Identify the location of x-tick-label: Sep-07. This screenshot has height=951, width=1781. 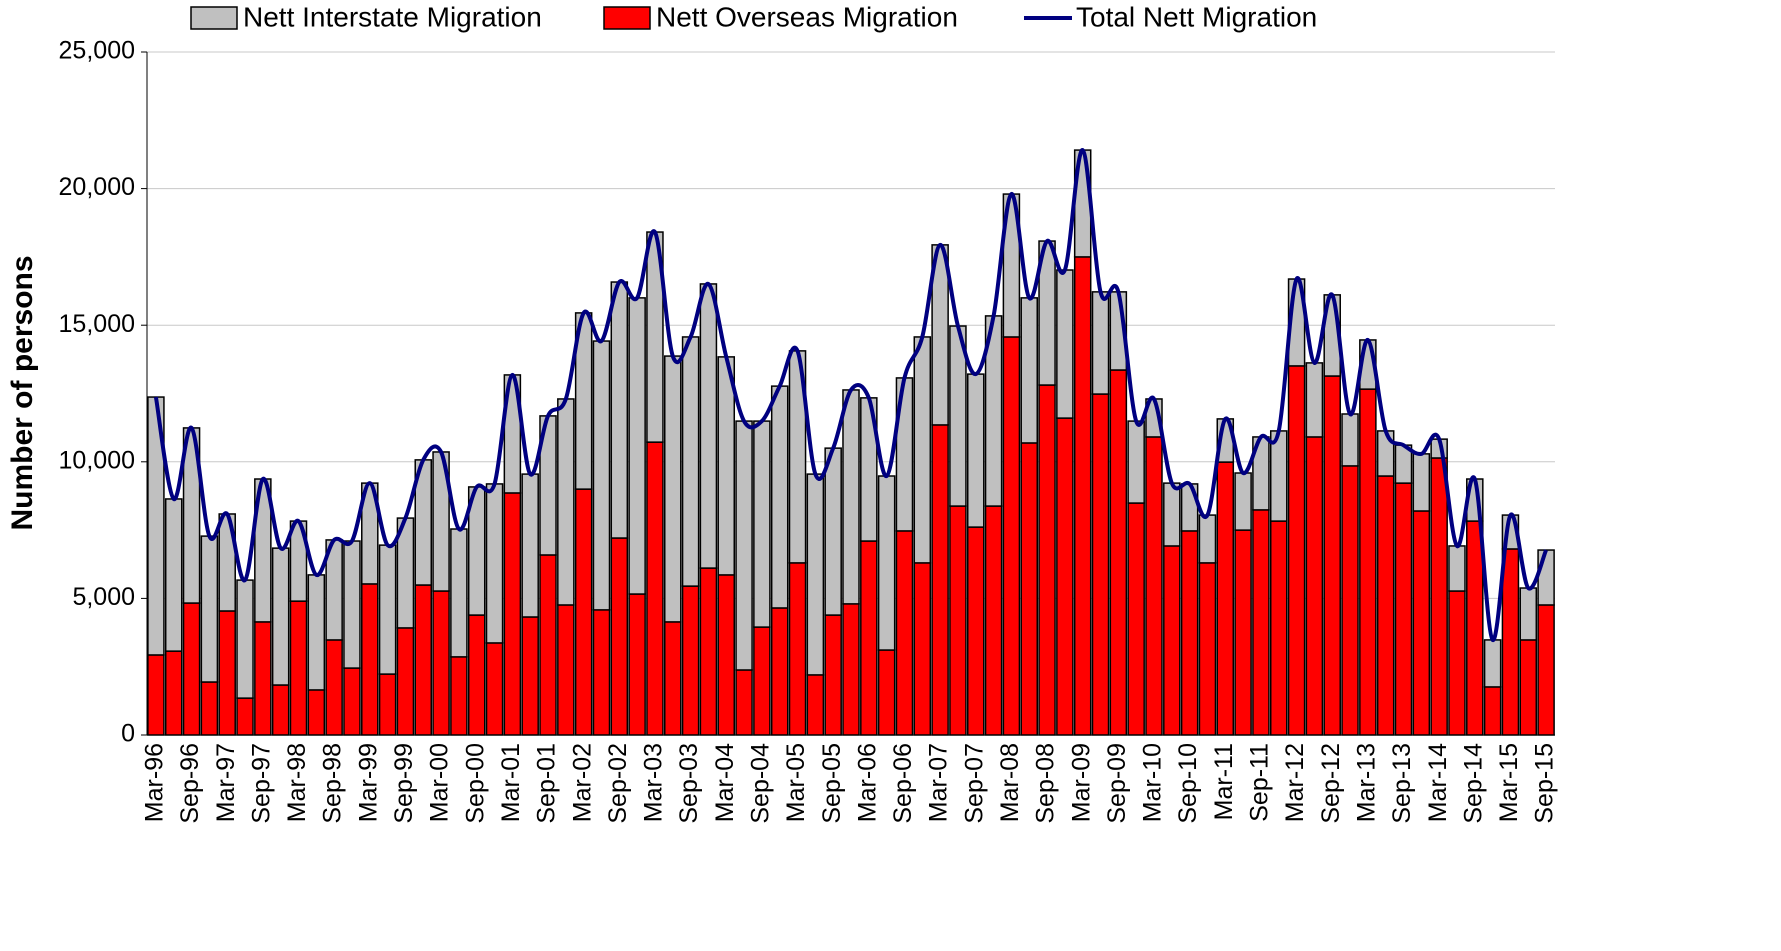
(974, 783).